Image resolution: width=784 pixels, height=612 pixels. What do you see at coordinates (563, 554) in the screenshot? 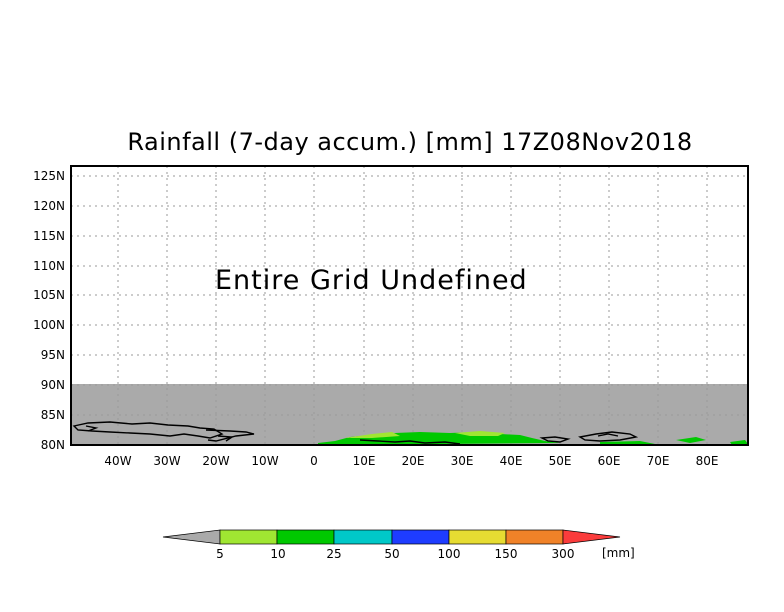
I see `colorbar-label: 300` at bounding box center [563, 554].